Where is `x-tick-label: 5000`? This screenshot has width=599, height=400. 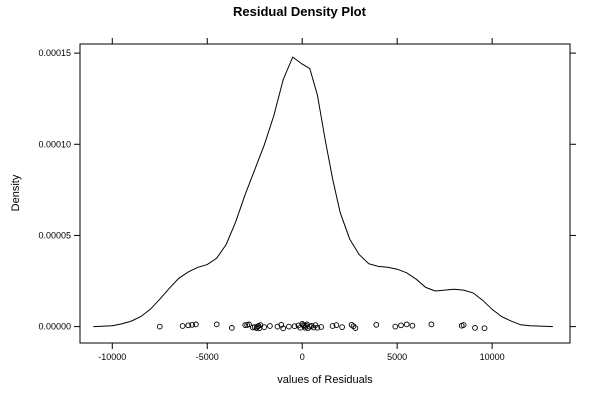
x-tick-label: 5000 is located at coordinates (397, 357).